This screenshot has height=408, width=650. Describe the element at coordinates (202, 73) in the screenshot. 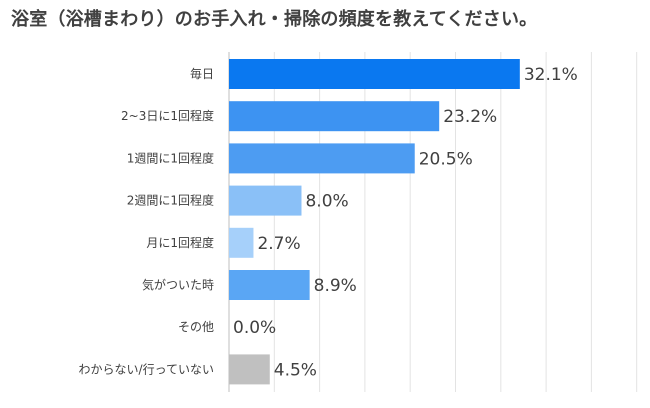

I see `category-label: 毎日` at that location.